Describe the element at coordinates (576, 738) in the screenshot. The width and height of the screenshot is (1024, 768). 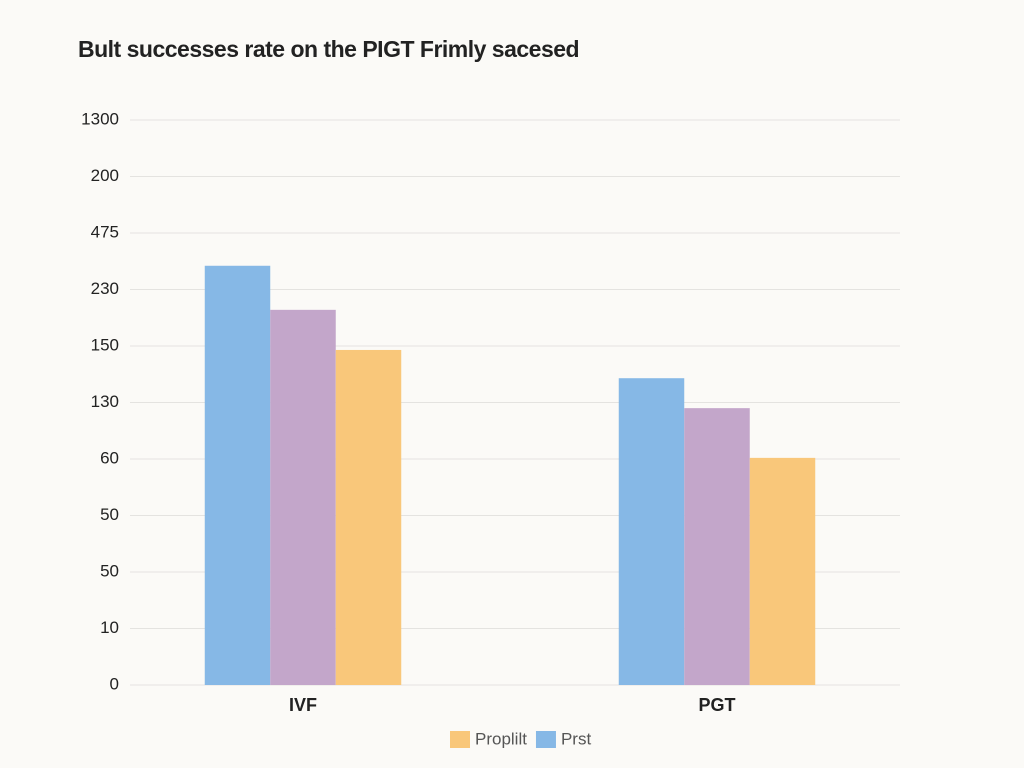
I see `legend-label: Prst` at that location.